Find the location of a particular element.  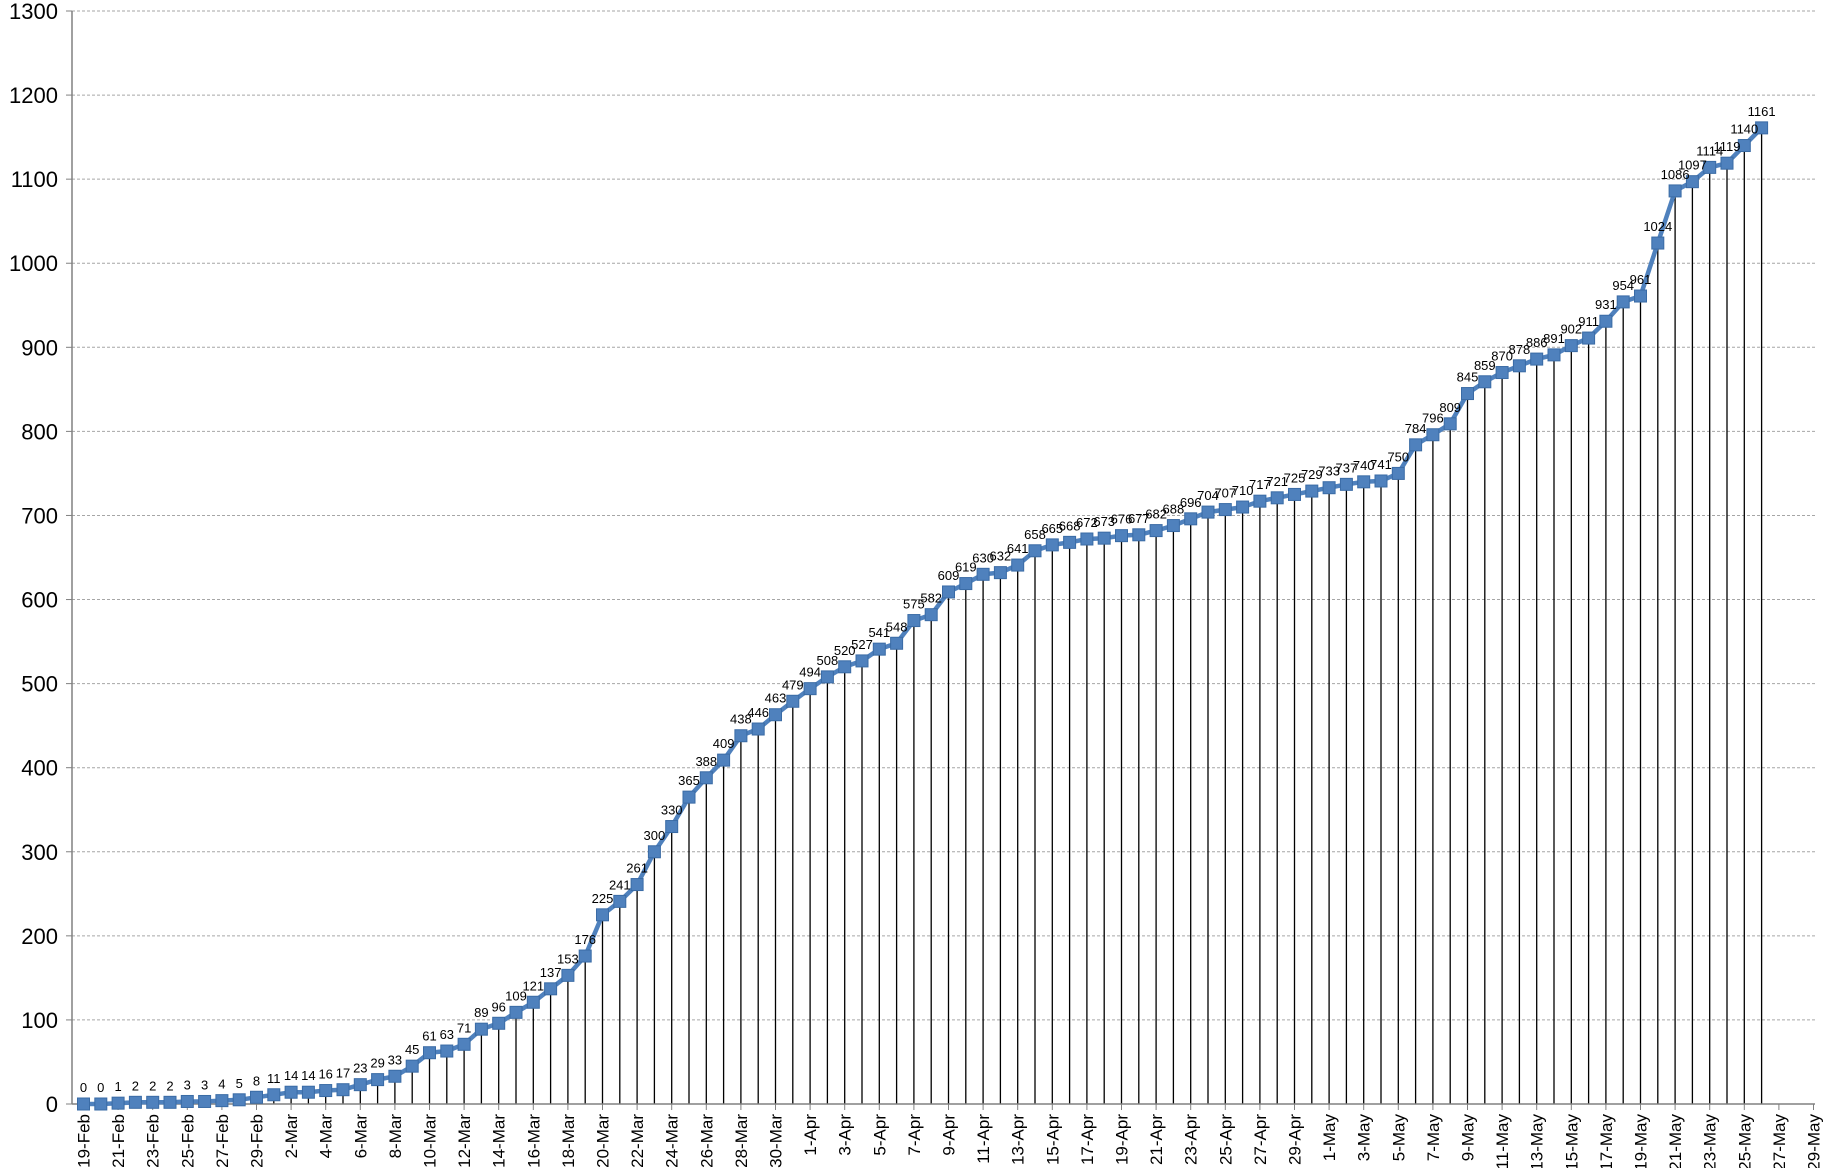

data-label: 63 is located at coordinates (447, 1034).